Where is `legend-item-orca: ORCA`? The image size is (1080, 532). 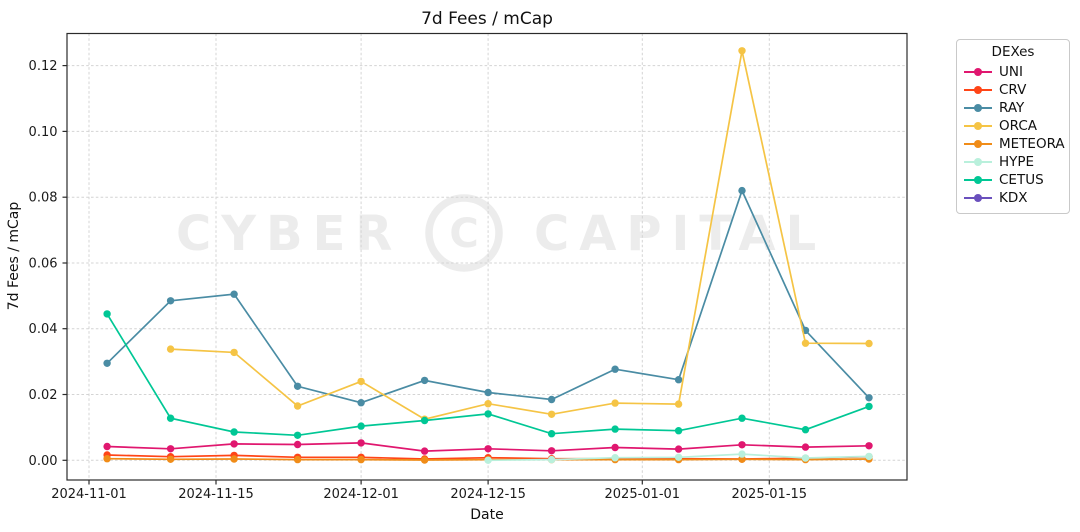 legend-item-orca: ORCA is located at coordinates (1013, 126).